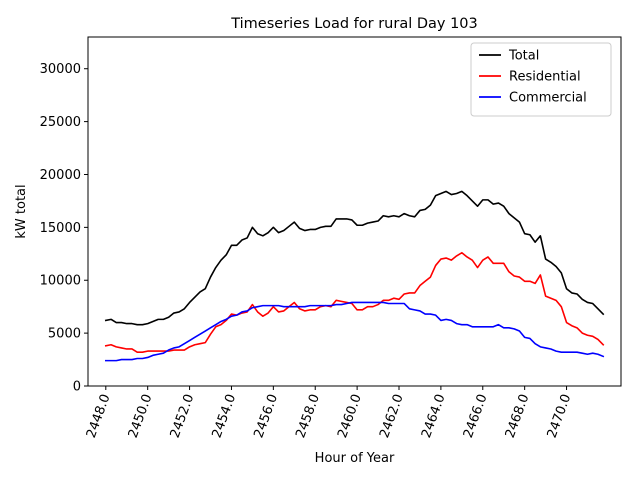 The height and width of the screenshot is (480, 640). I want to click on y-tick-label: 0, so click(77, 387).